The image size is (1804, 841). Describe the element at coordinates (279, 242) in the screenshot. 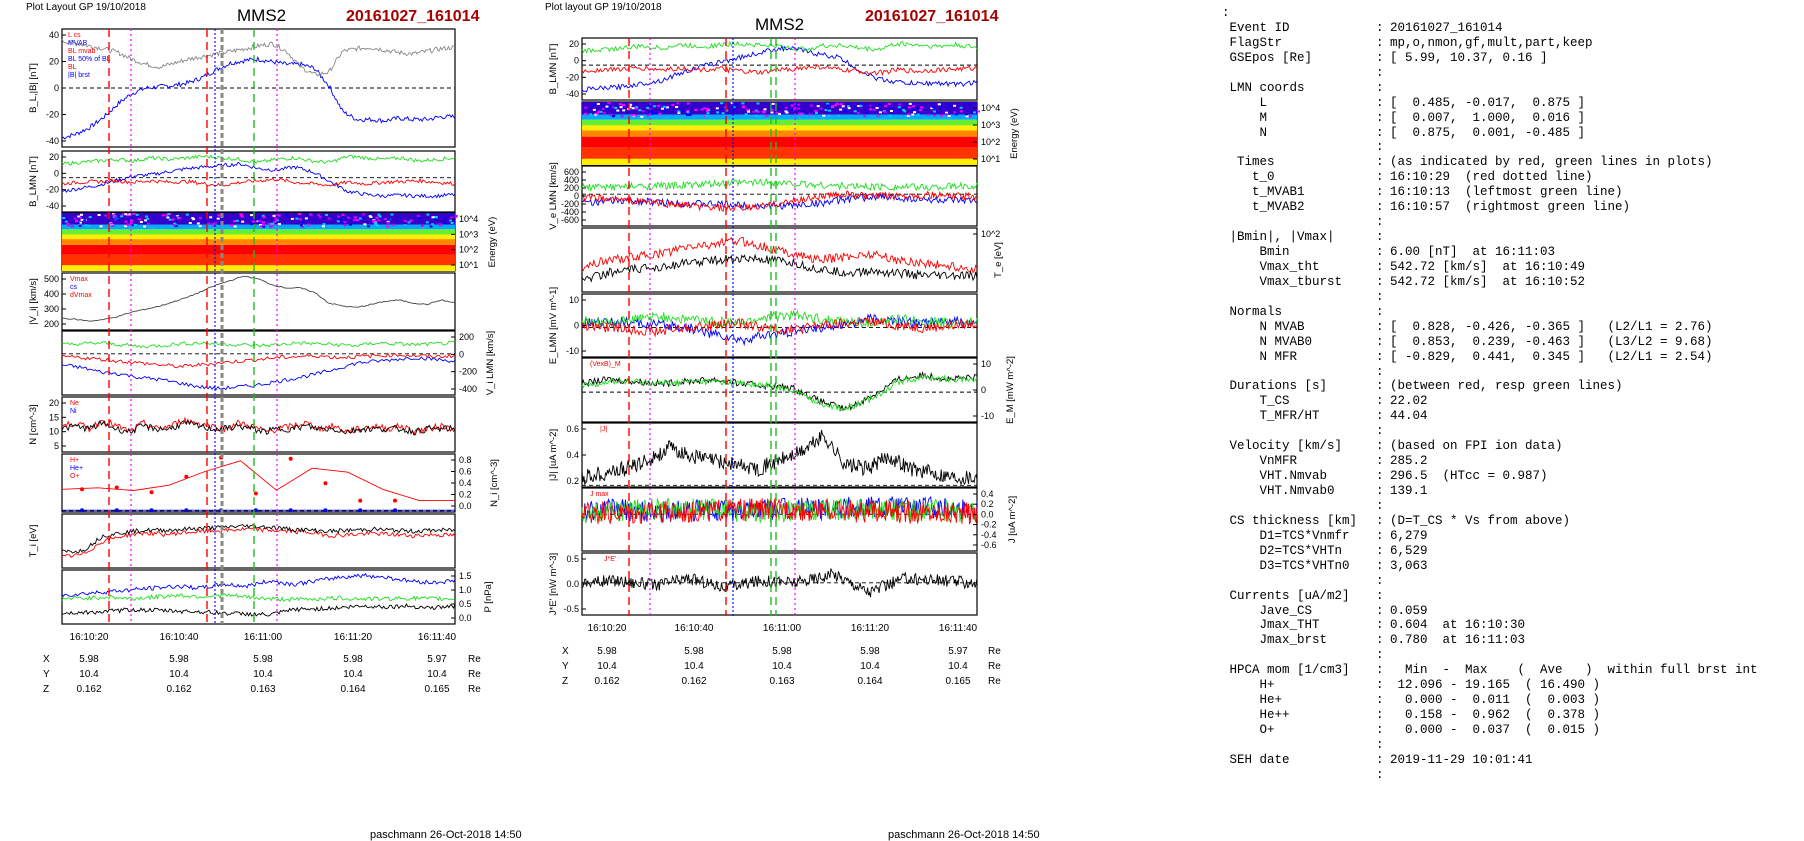

I see `panel-left-3: 10^4 10^3 10^2 10^1 Energy (eV)` at that location.